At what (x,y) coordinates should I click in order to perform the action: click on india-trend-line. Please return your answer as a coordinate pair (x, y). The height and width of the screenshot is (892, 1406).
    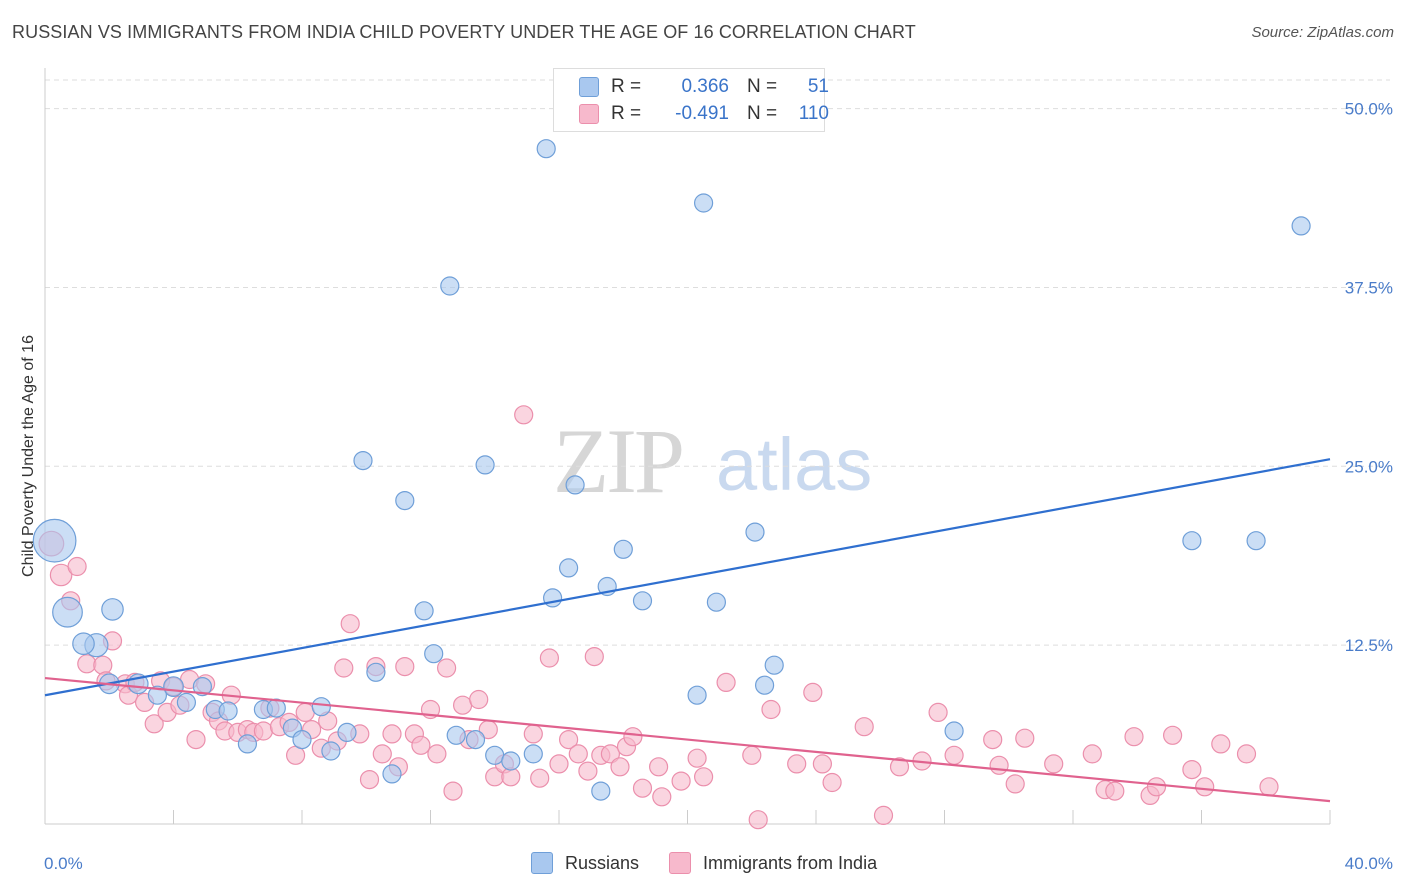
    Looking at the image, I should click on (687, 739).